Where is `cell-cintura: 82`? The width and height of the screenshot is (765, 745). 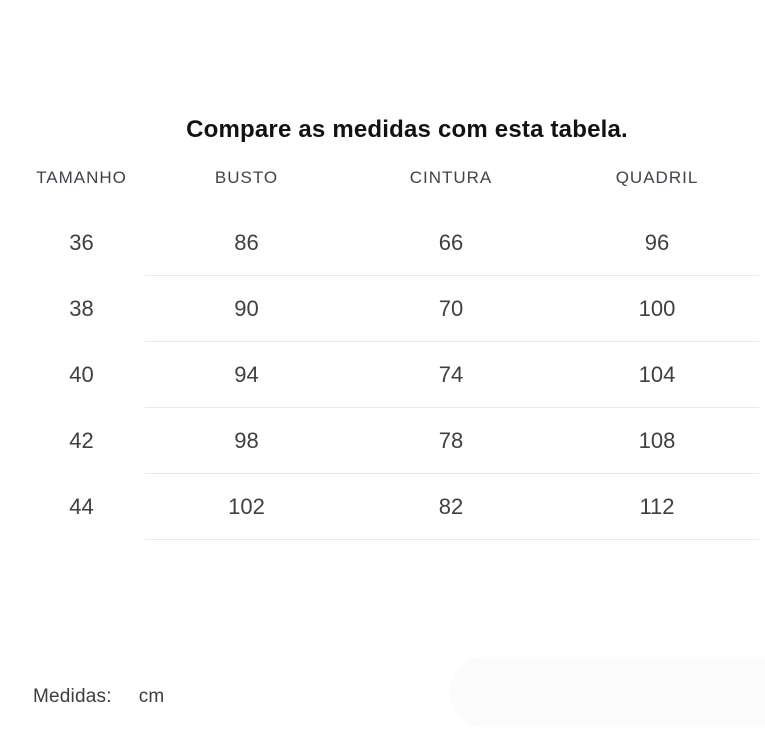
cell-cintura: 82 is located at coordinates (451, 506).